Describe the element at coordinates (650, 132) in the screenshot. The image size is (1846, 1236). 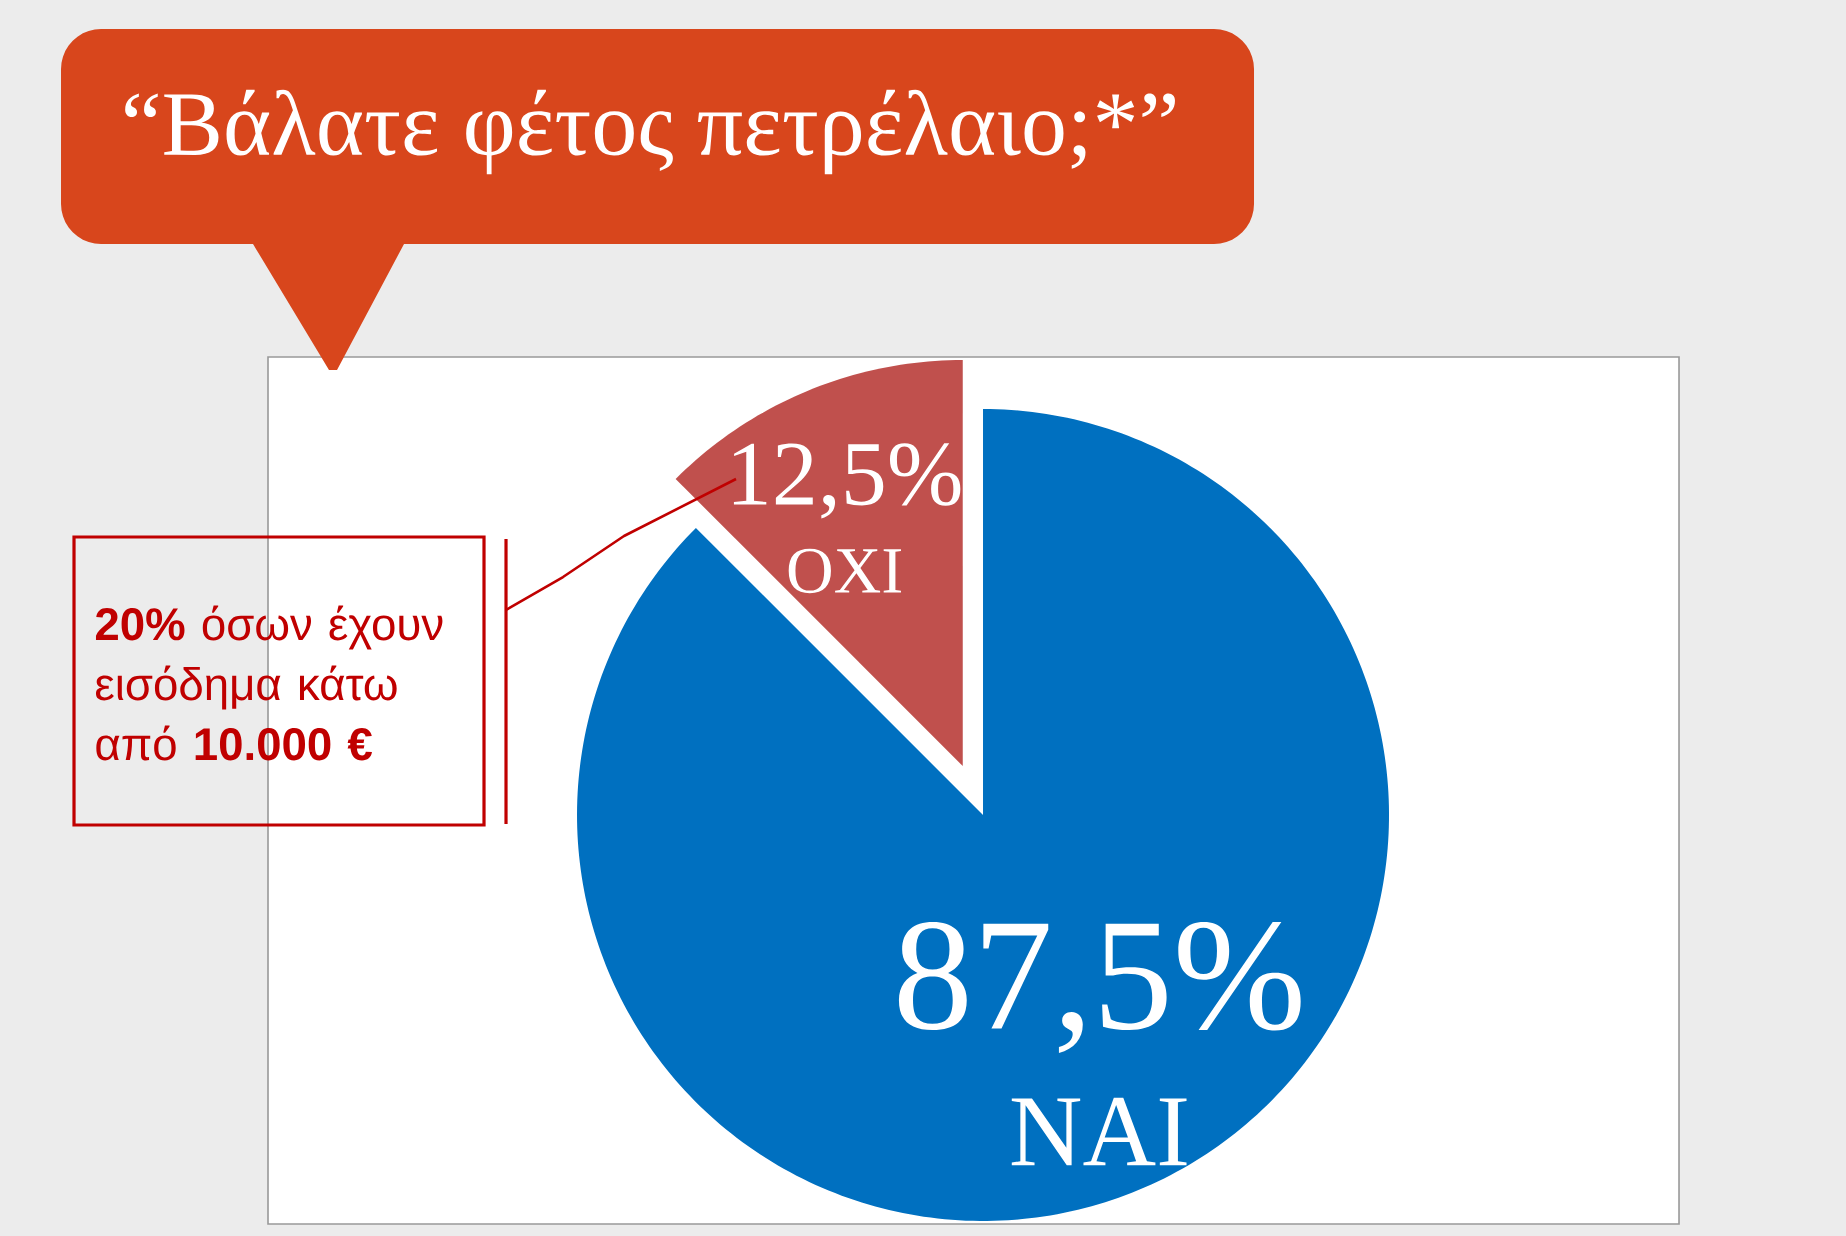
I see `chart-title: “Βάλατε φέτος πετρέλαιο;*”` at that location.